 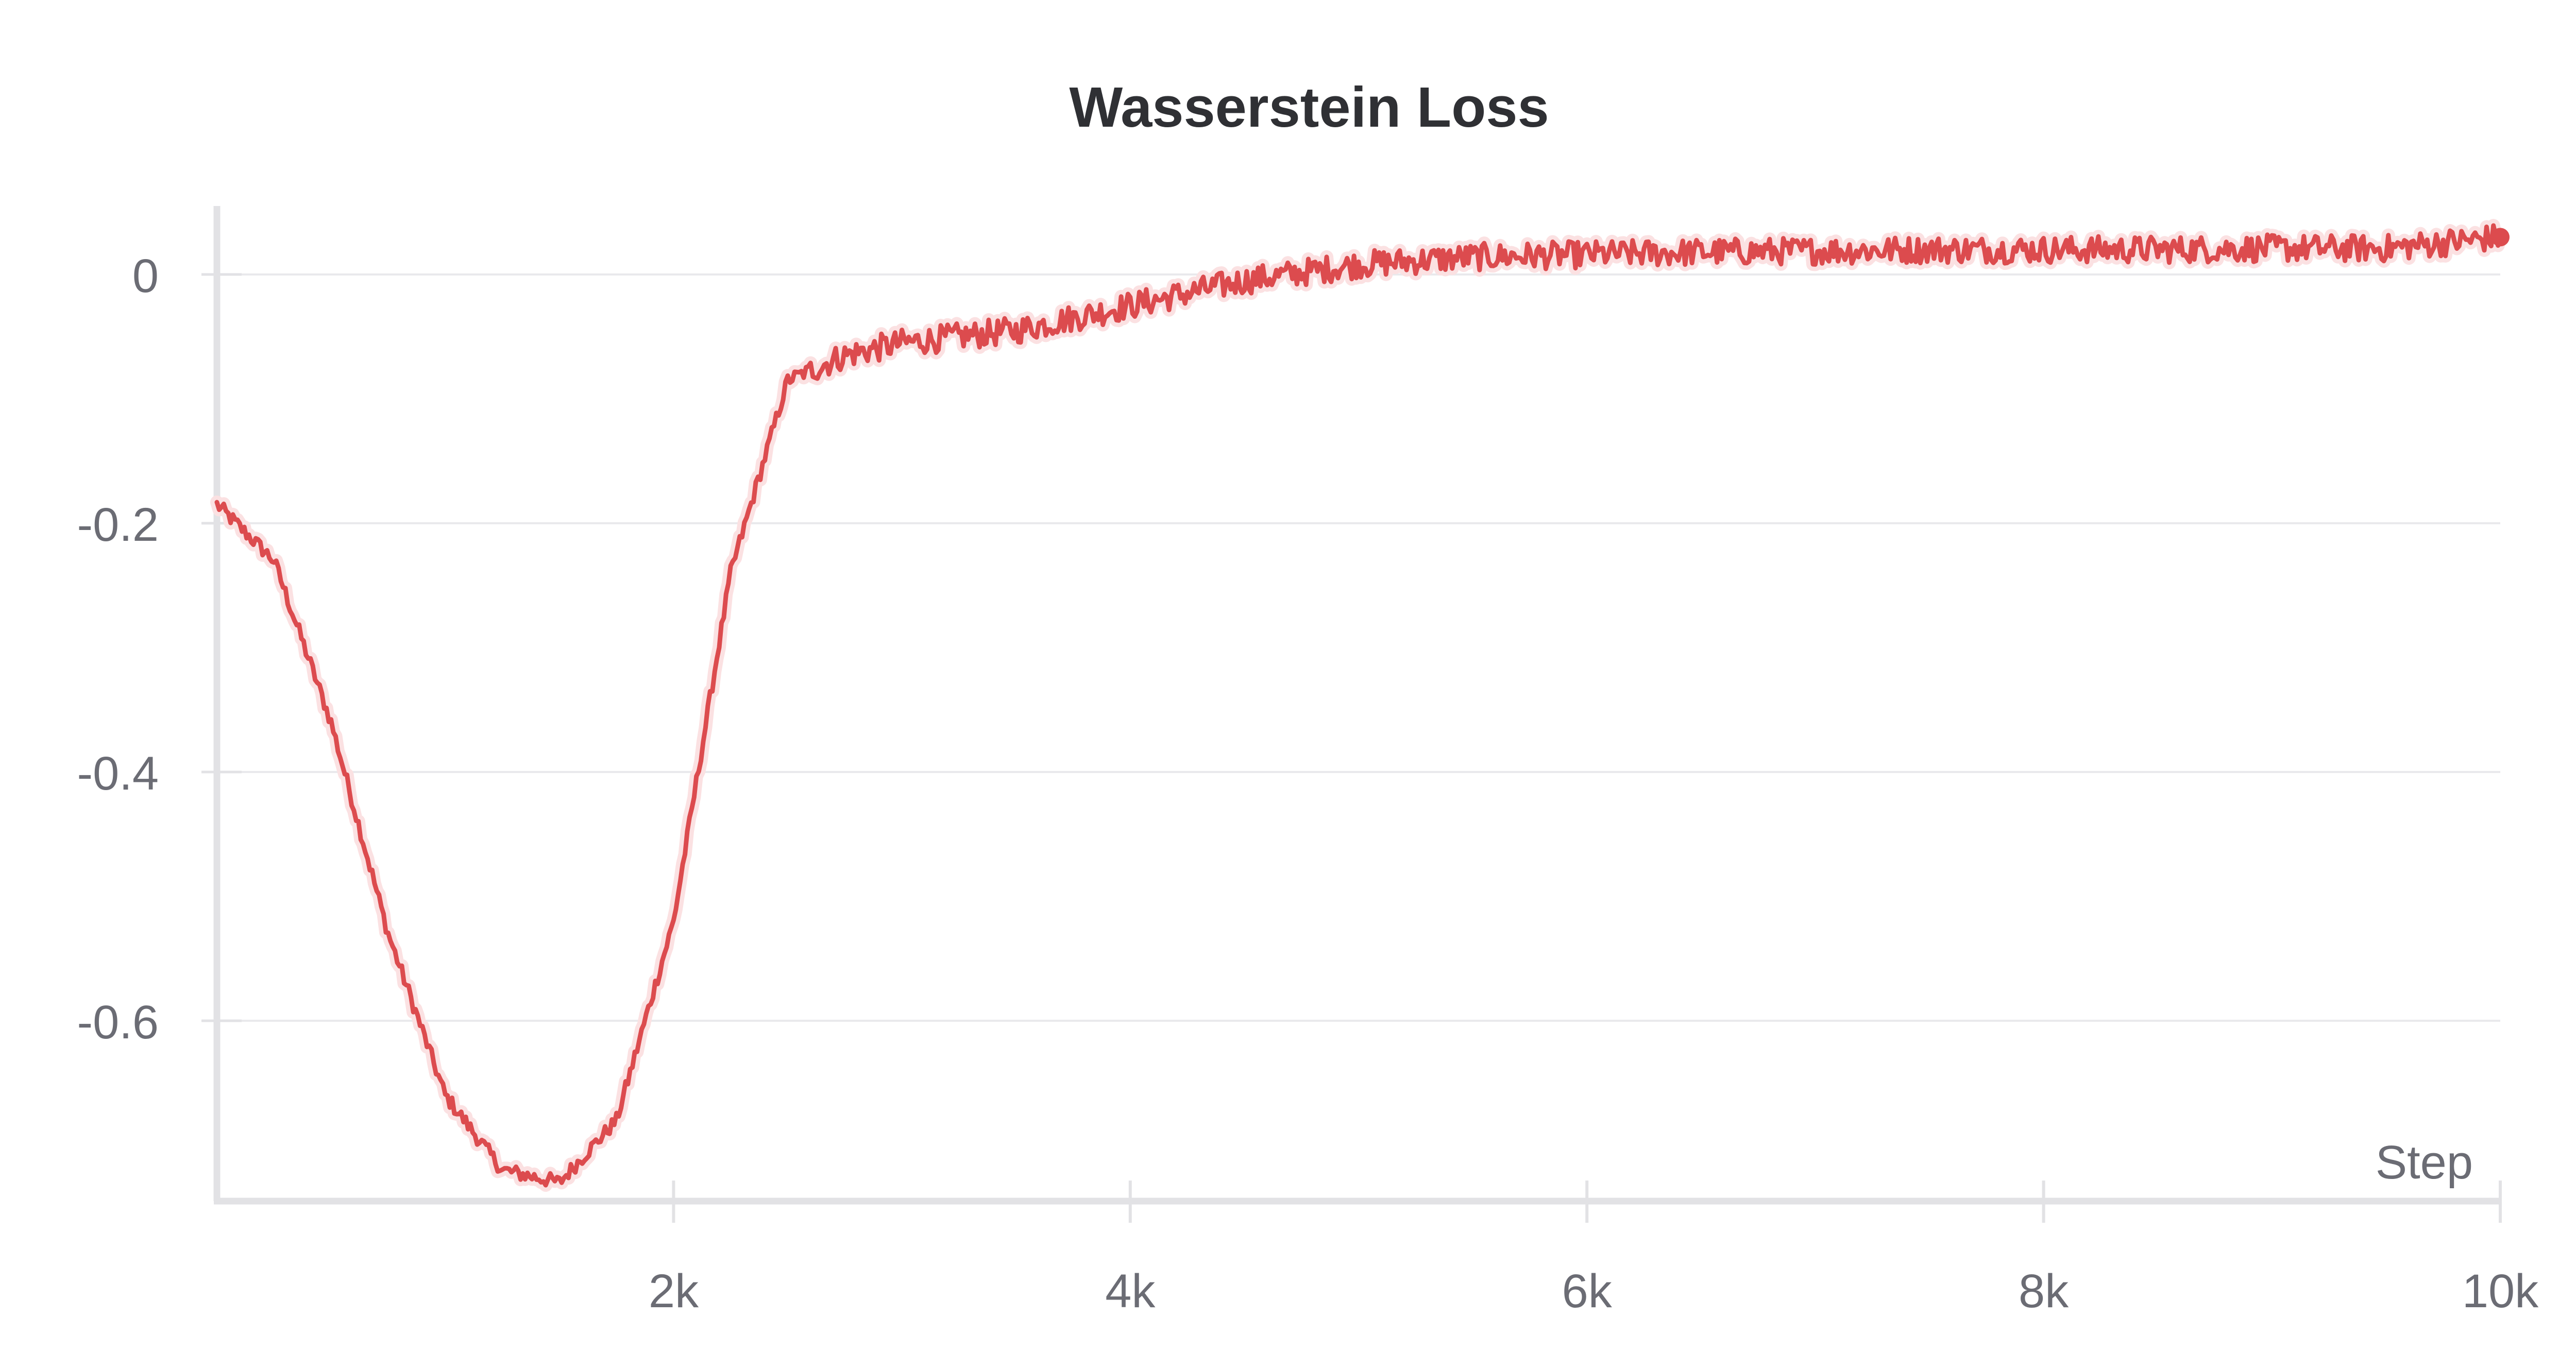 I want to click on x-tick-label: 6k, so click(x=1587, y=1291).